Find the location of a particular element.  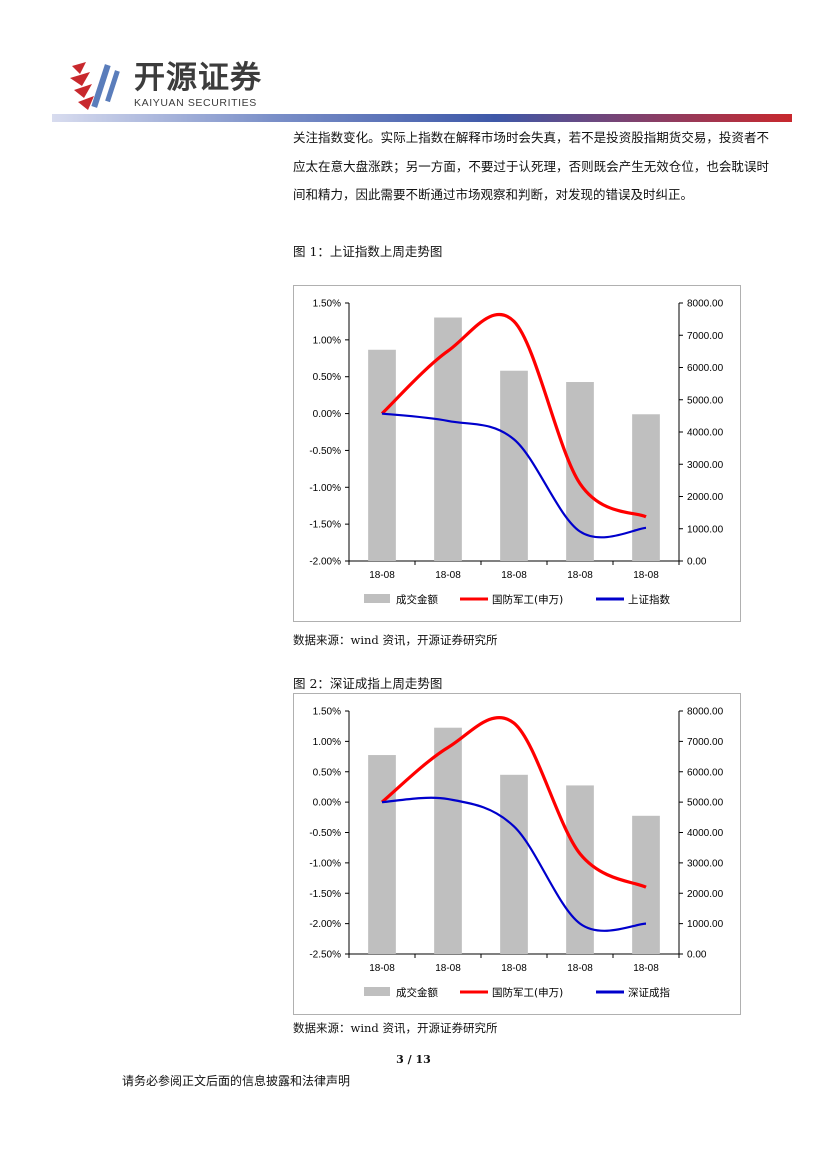

chart-2-left-tick-label: -1.50% is located at coordinates (325, 894).